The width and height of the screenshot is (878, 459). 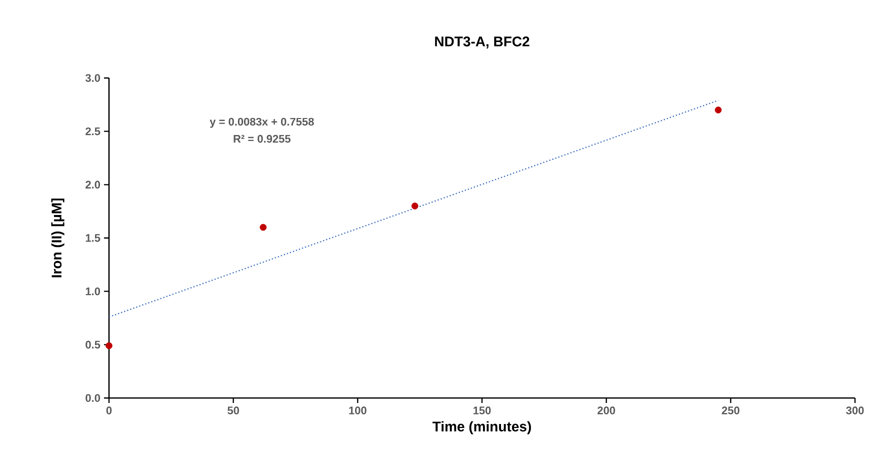 What do you see at coordinates (93, 131) in the screenshot?
I see `y-tick-label: 2.5` at bounding box center [93, 131].